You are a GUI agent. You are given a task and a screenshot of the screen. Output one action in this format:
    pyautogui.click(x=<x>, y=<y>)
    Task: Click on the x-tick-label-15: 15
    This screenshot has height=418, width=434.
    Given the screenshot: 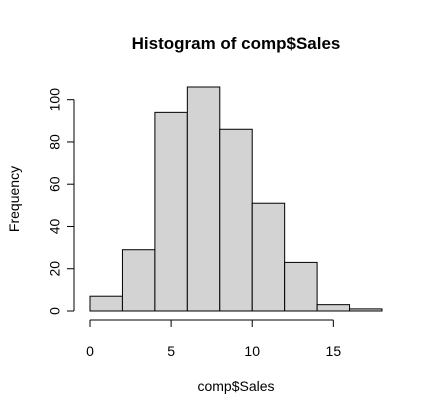 What is the action you would take?
    pyautogui.click(x=334, y=351)
    